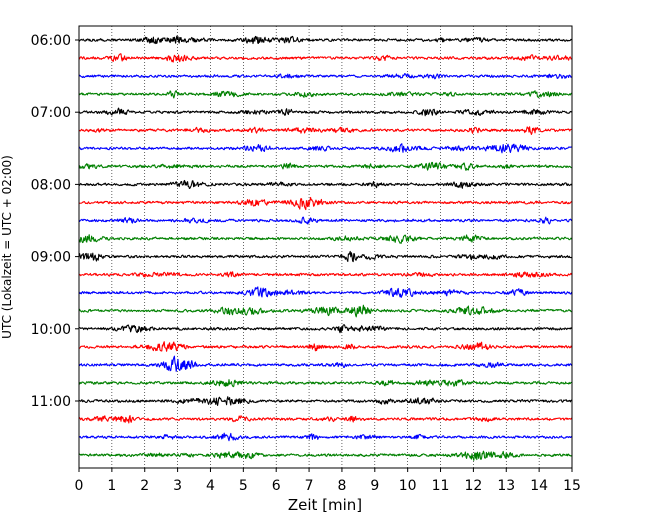 This screenshot has height=520, width=650. Describe the element at coordinates (51, 258) in the screenshot. I see `y-tick-label: 09:00` at that location.